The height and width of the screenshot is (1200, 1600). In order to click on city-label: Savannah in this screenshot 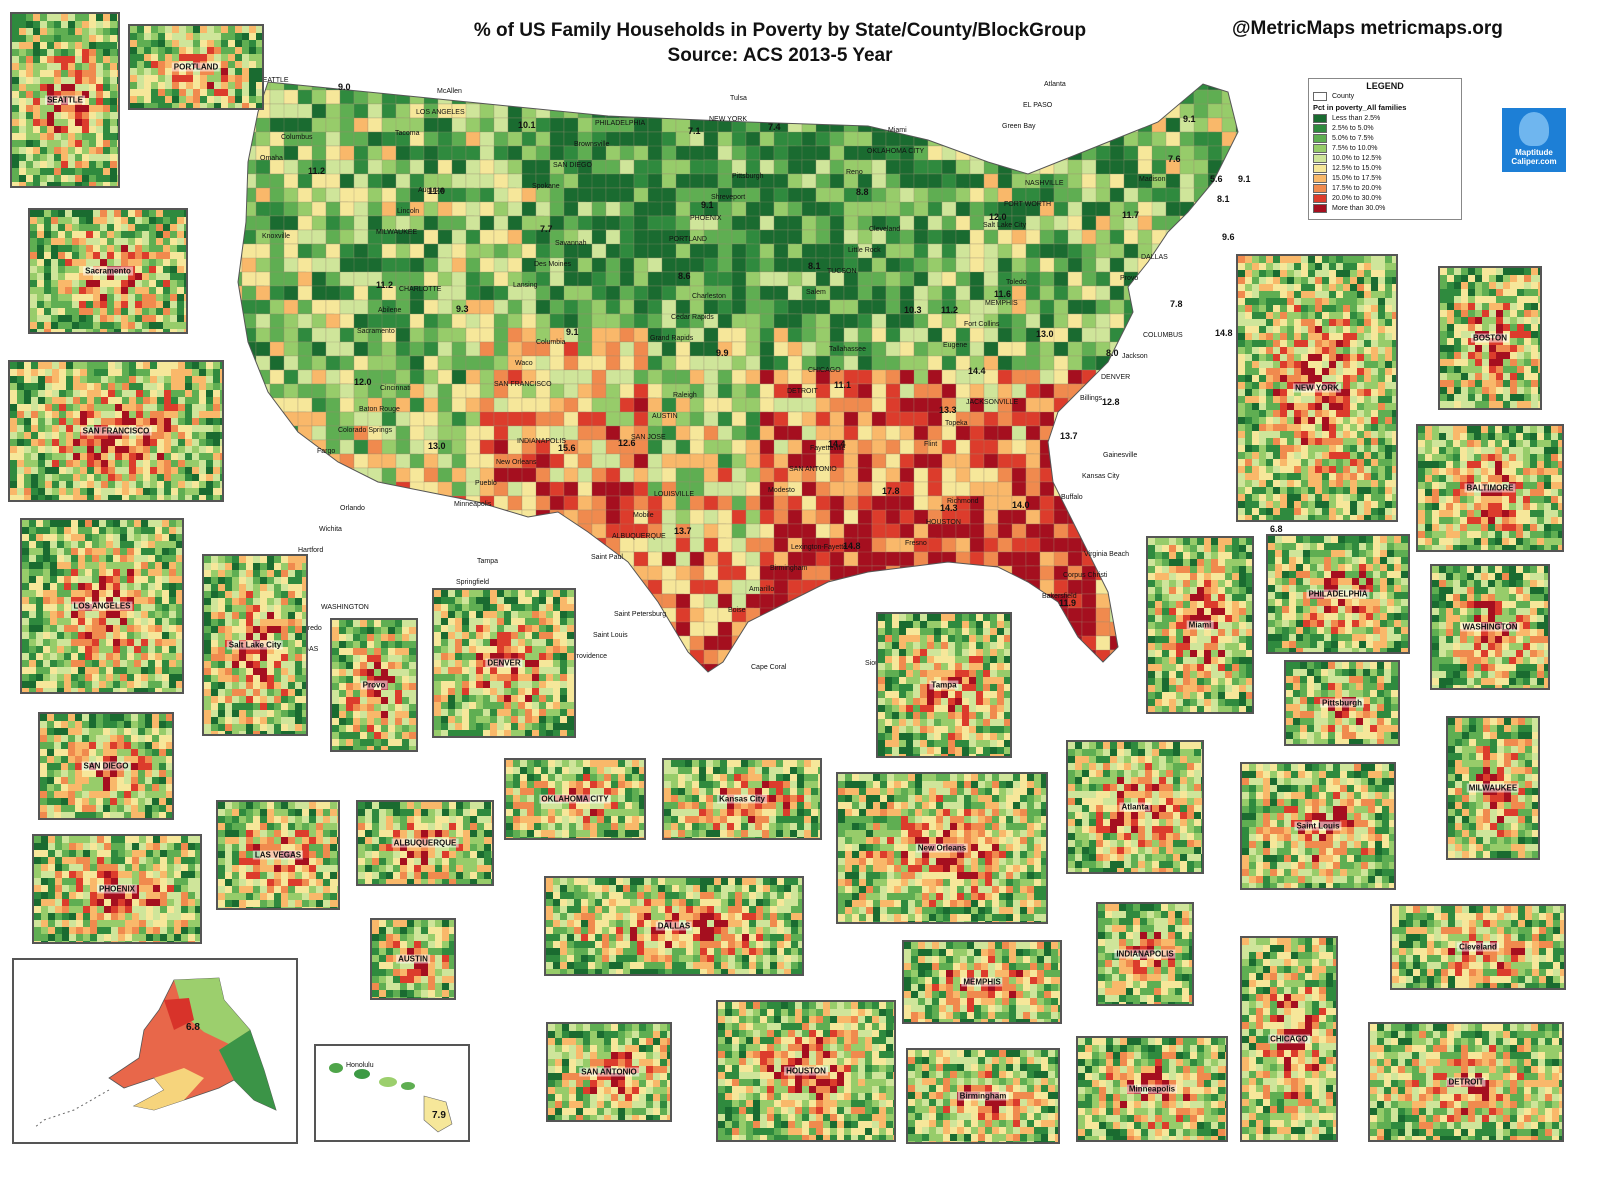, I will do `click(571, 243)`.